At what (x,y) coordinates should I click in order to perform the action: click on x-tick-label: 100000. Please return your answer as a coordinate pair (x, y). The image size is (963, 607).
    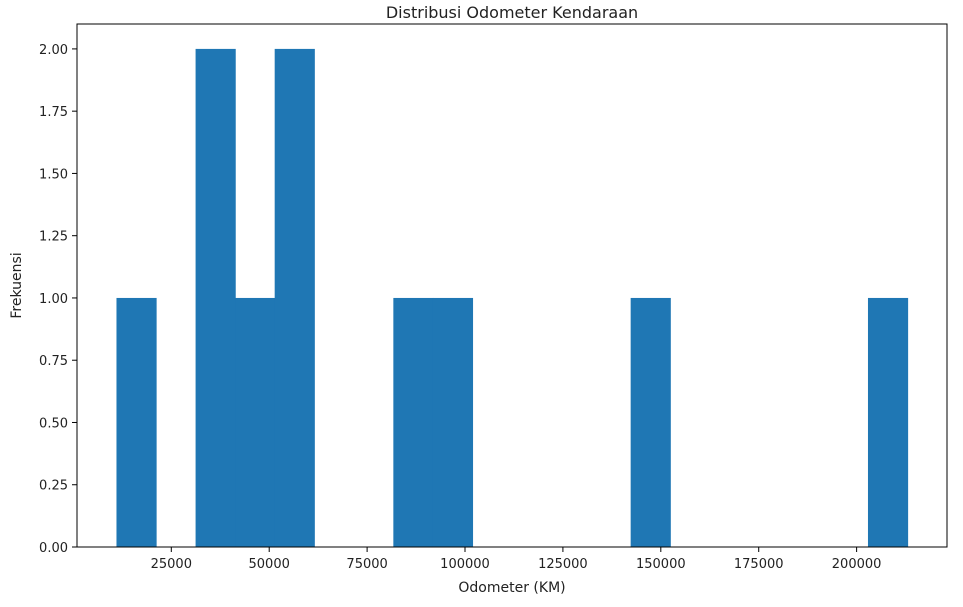
    Looking at the image, I should click on (465, 564).